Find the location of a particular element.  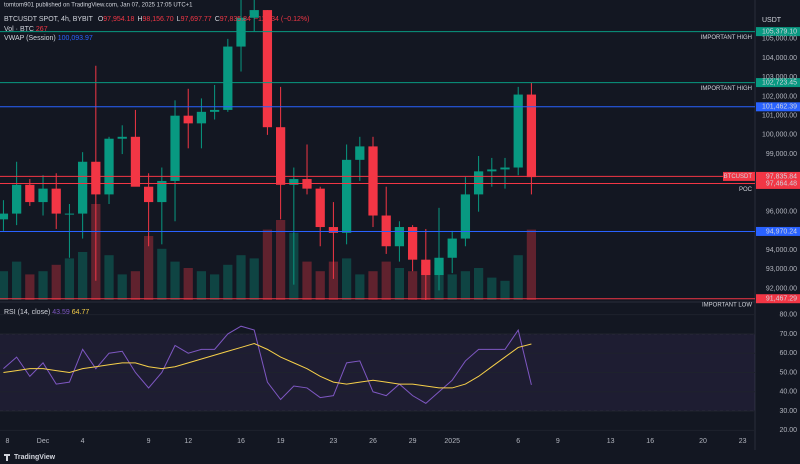

y-tick-label: 104,000.00 is located at coordinates (779, 58).